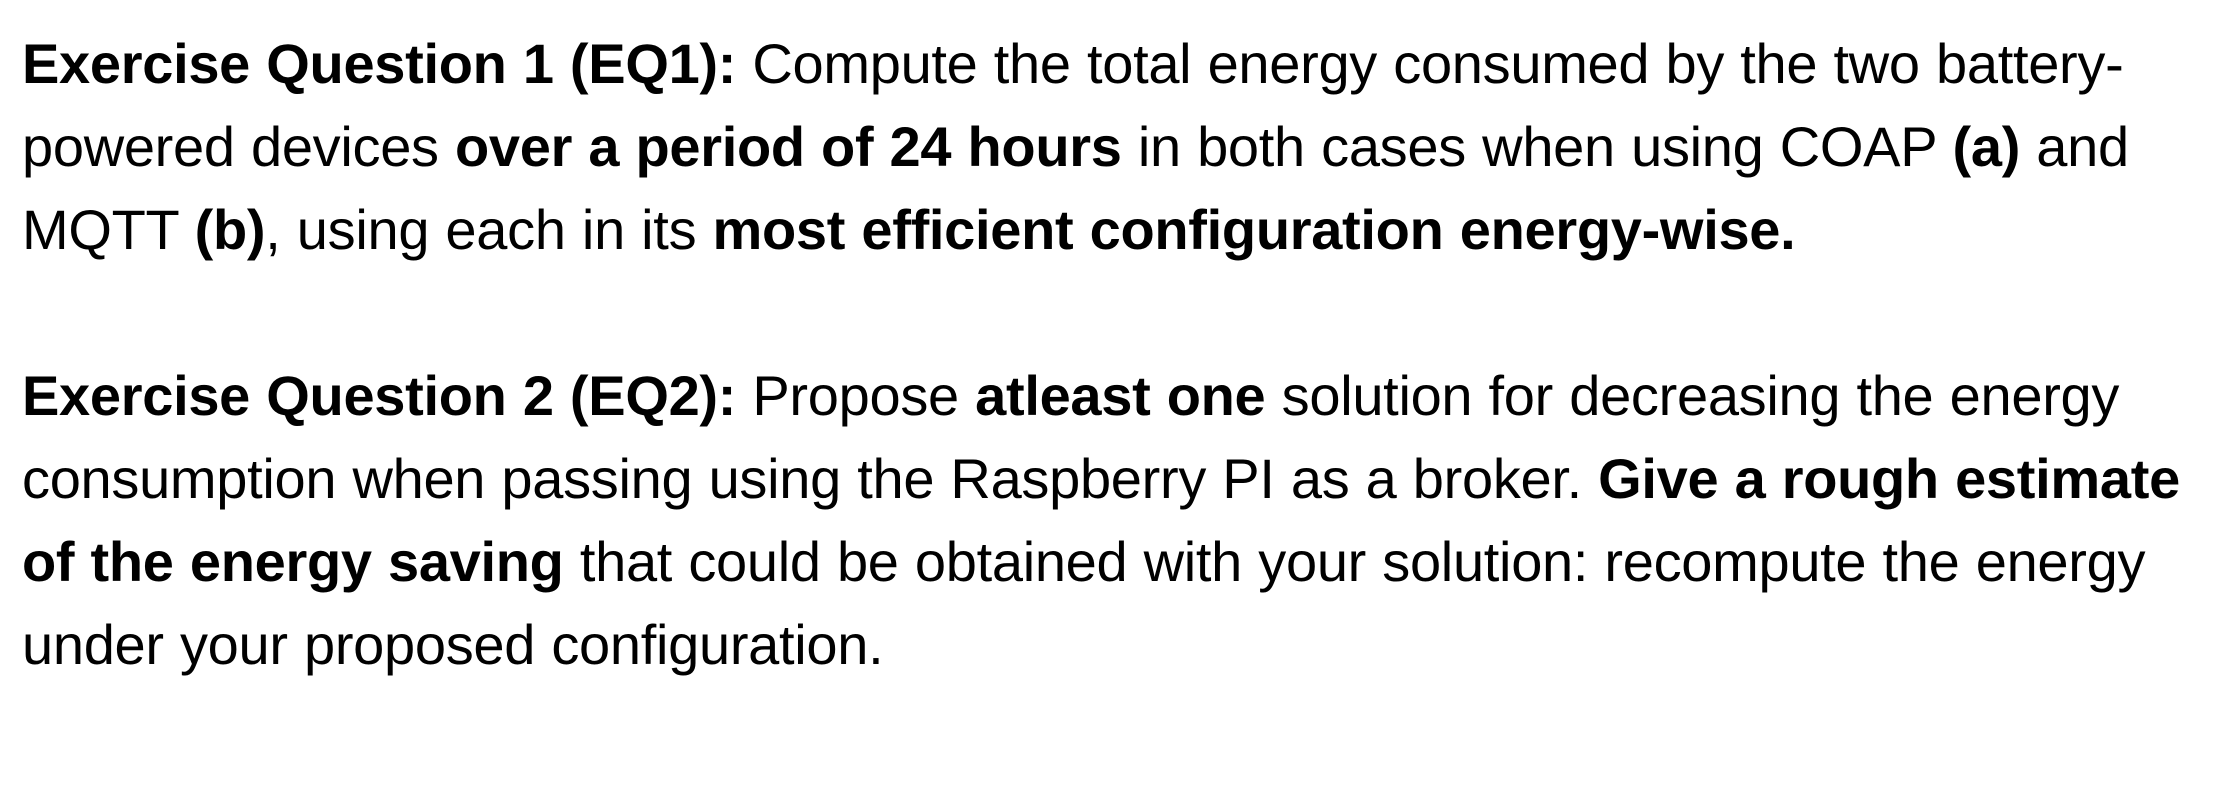 Image resolution: width=2226 pixels, height=792 pixels. What do you see at coordinates (379, 63) in the screenshot?
I see `eq1-heading: Exercise Question 1 (EQ1):` at bounding box center [379, 63].